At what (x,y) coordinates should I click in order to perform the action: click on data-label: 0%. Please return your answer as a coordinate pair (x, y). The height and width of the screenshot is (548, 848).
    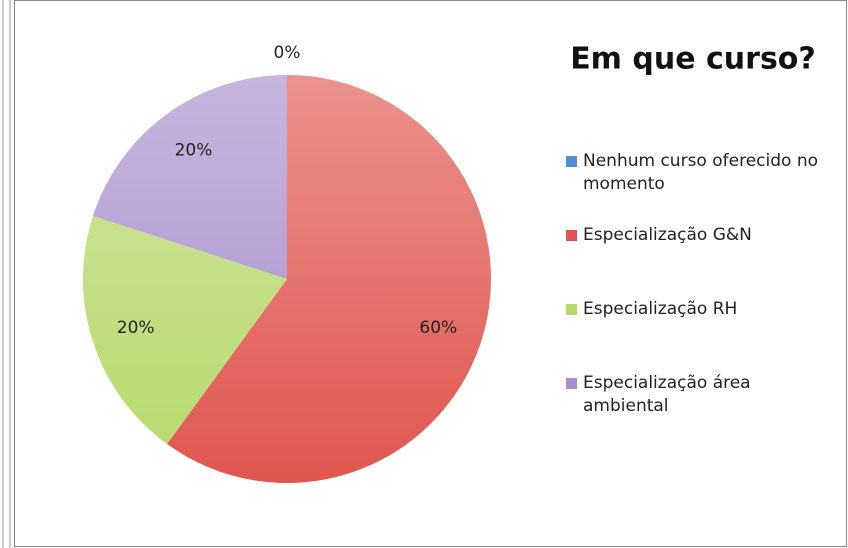
    Looking at the image, I should click on (287, 53).